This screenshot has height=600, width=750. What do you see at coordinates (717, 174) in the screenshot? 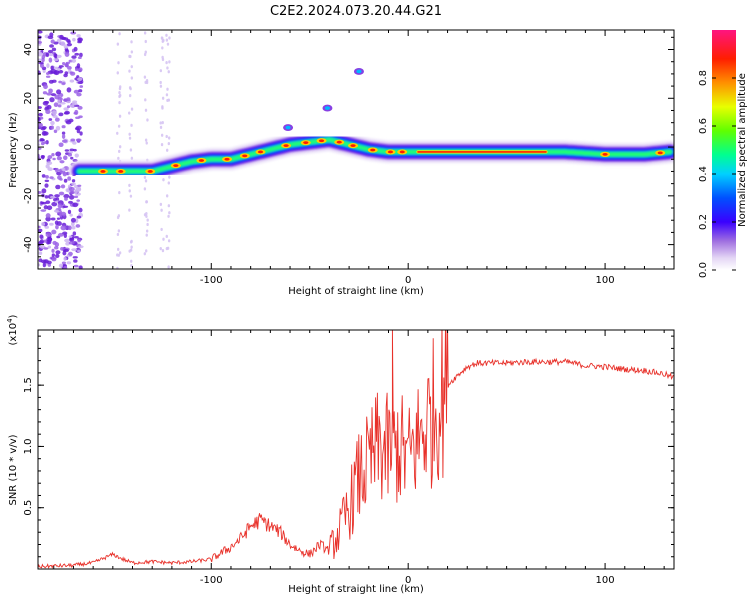
I see `colorbar-ticks: 0.0 0.2 0.4 0.6 0.8` at bounding box center [717, 174].